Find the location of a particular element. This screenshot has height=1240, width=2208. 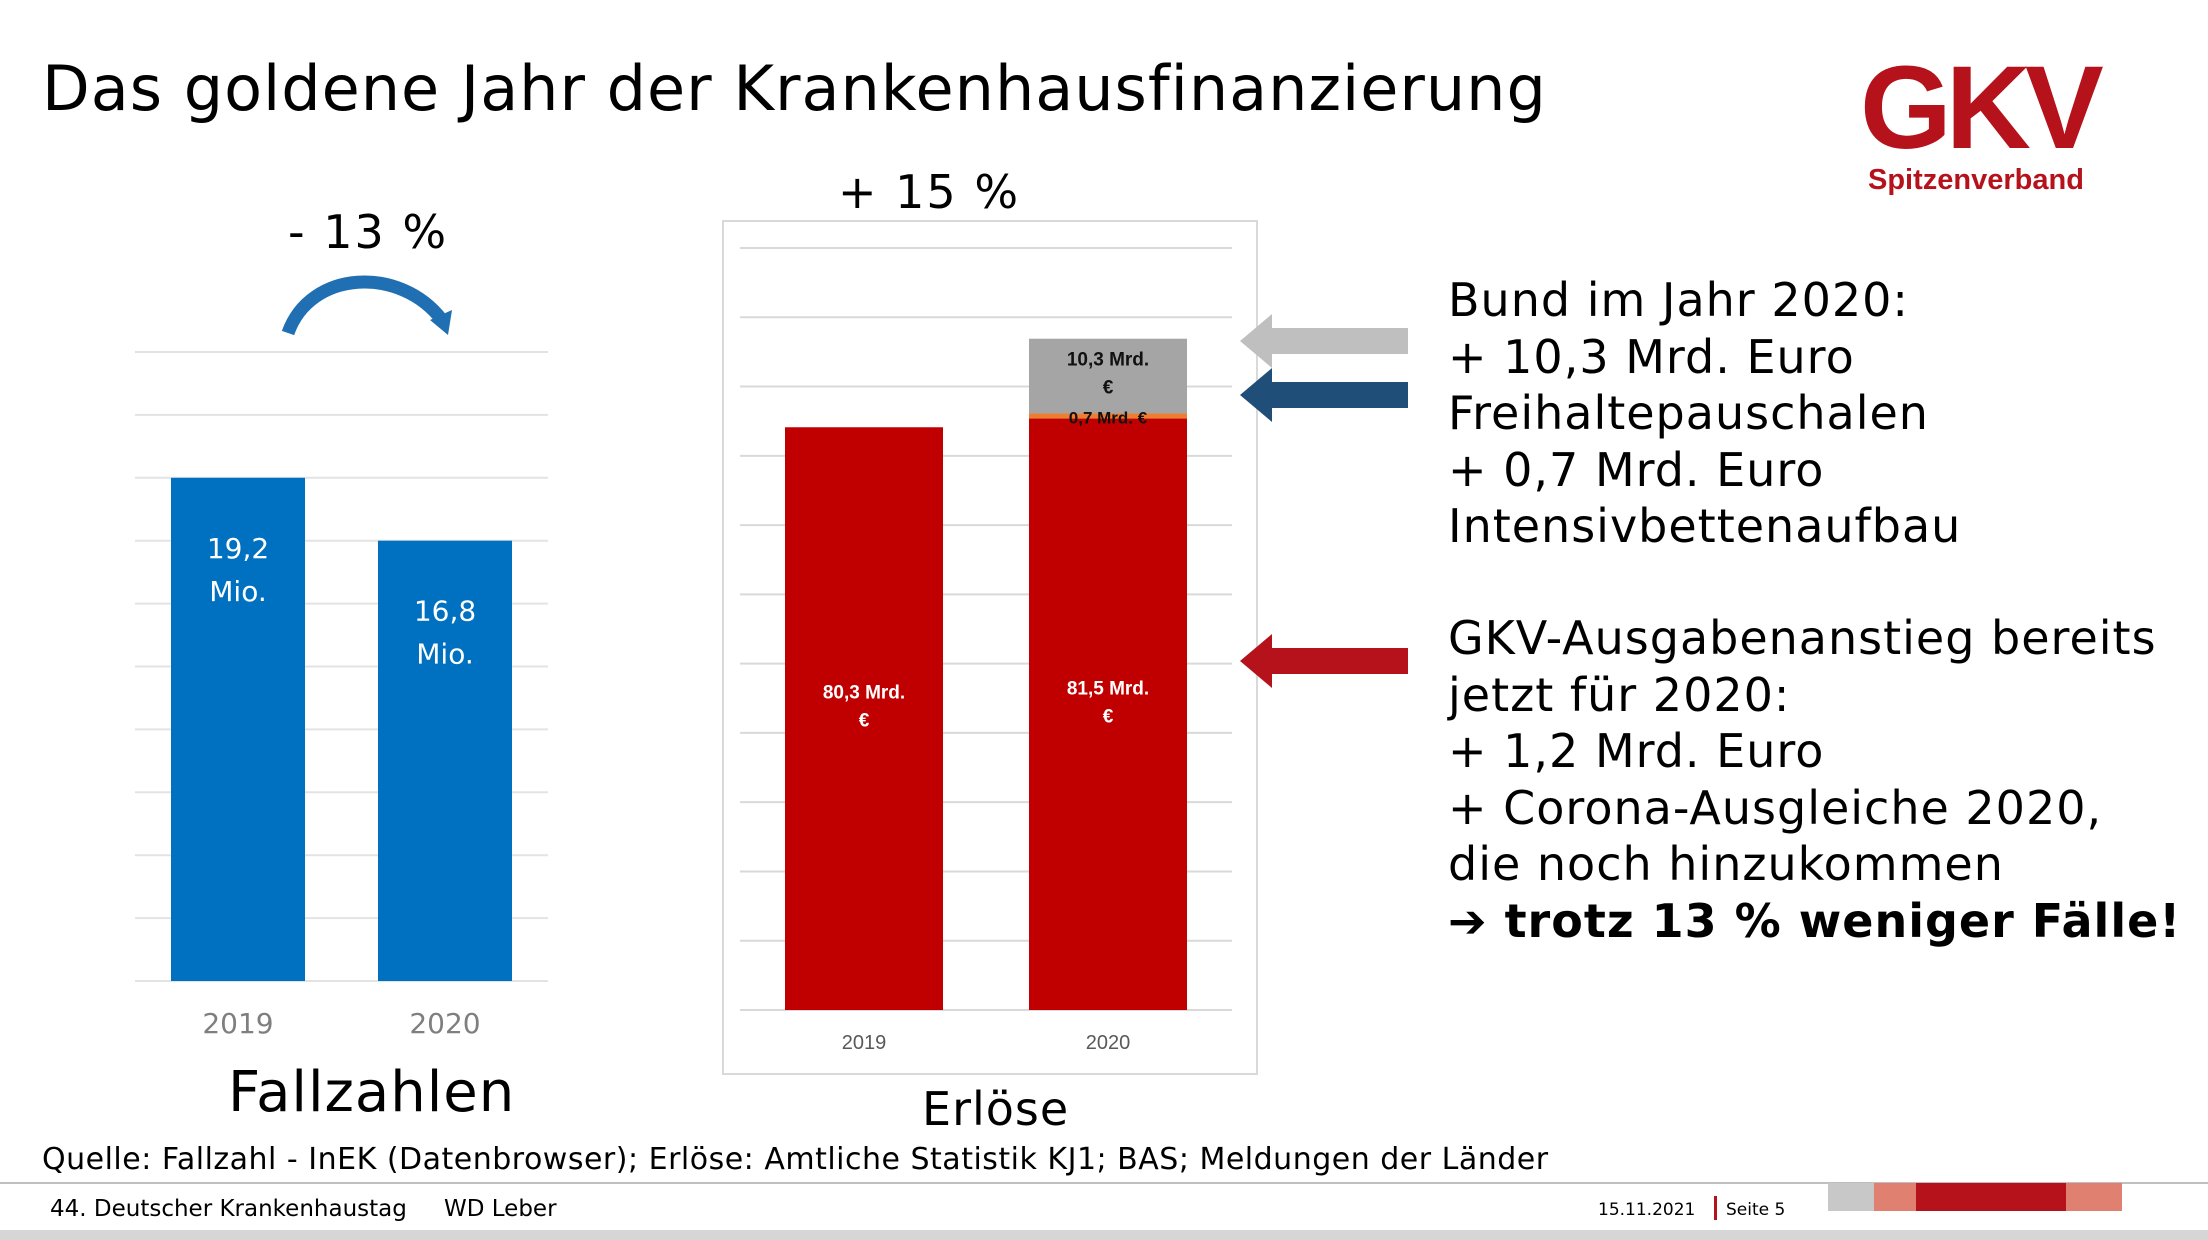

logo-text: GKV is located at coordinates (1981, 111).